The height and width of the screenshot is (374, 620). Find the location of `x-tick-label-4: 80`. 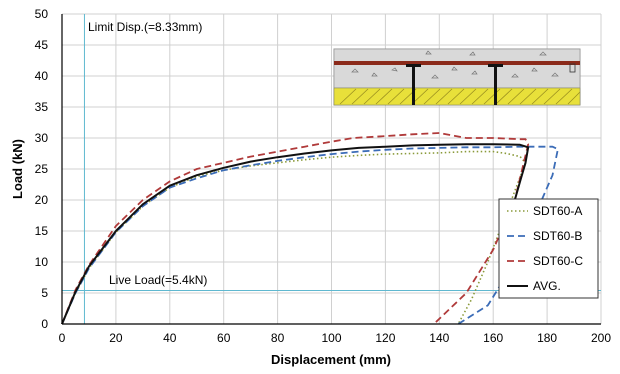

x-tick-label-4: 80 is located at coordinates (278, 338).